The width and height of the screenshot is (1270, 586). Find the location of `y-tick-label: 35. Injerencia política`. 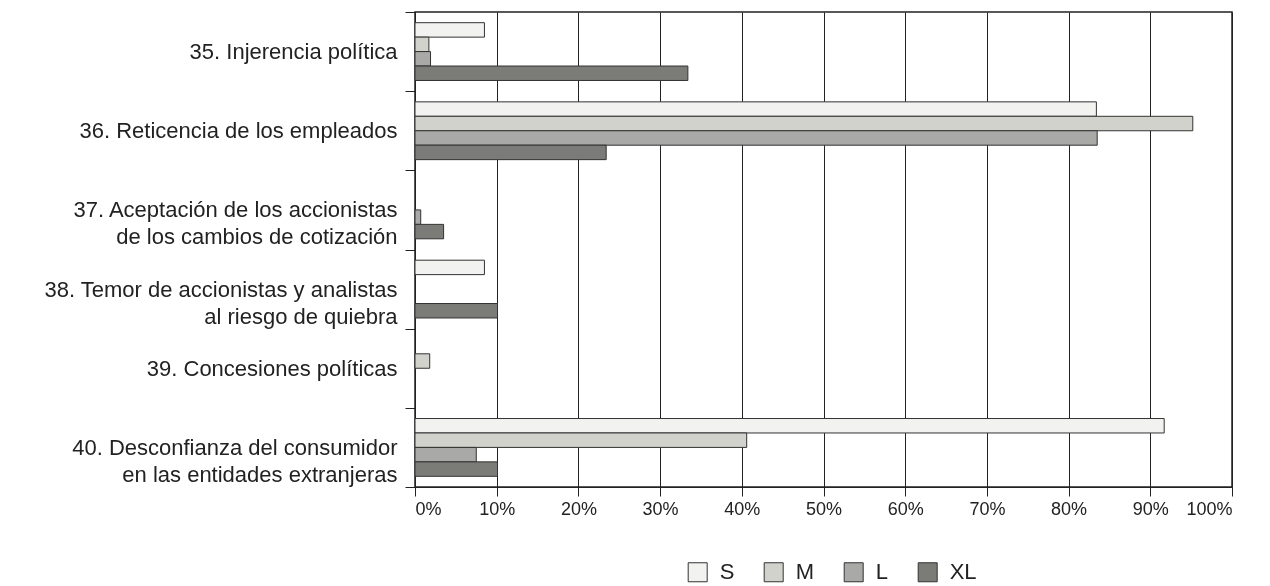

y-tick-label: 35. Injerencia política is located at coordinates (294, 52).